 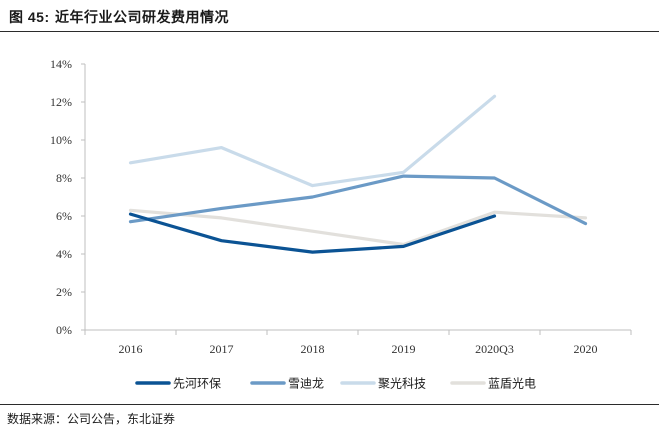 I want to click on legend-label: 蓝盾光电, so click(x=512, y=384).